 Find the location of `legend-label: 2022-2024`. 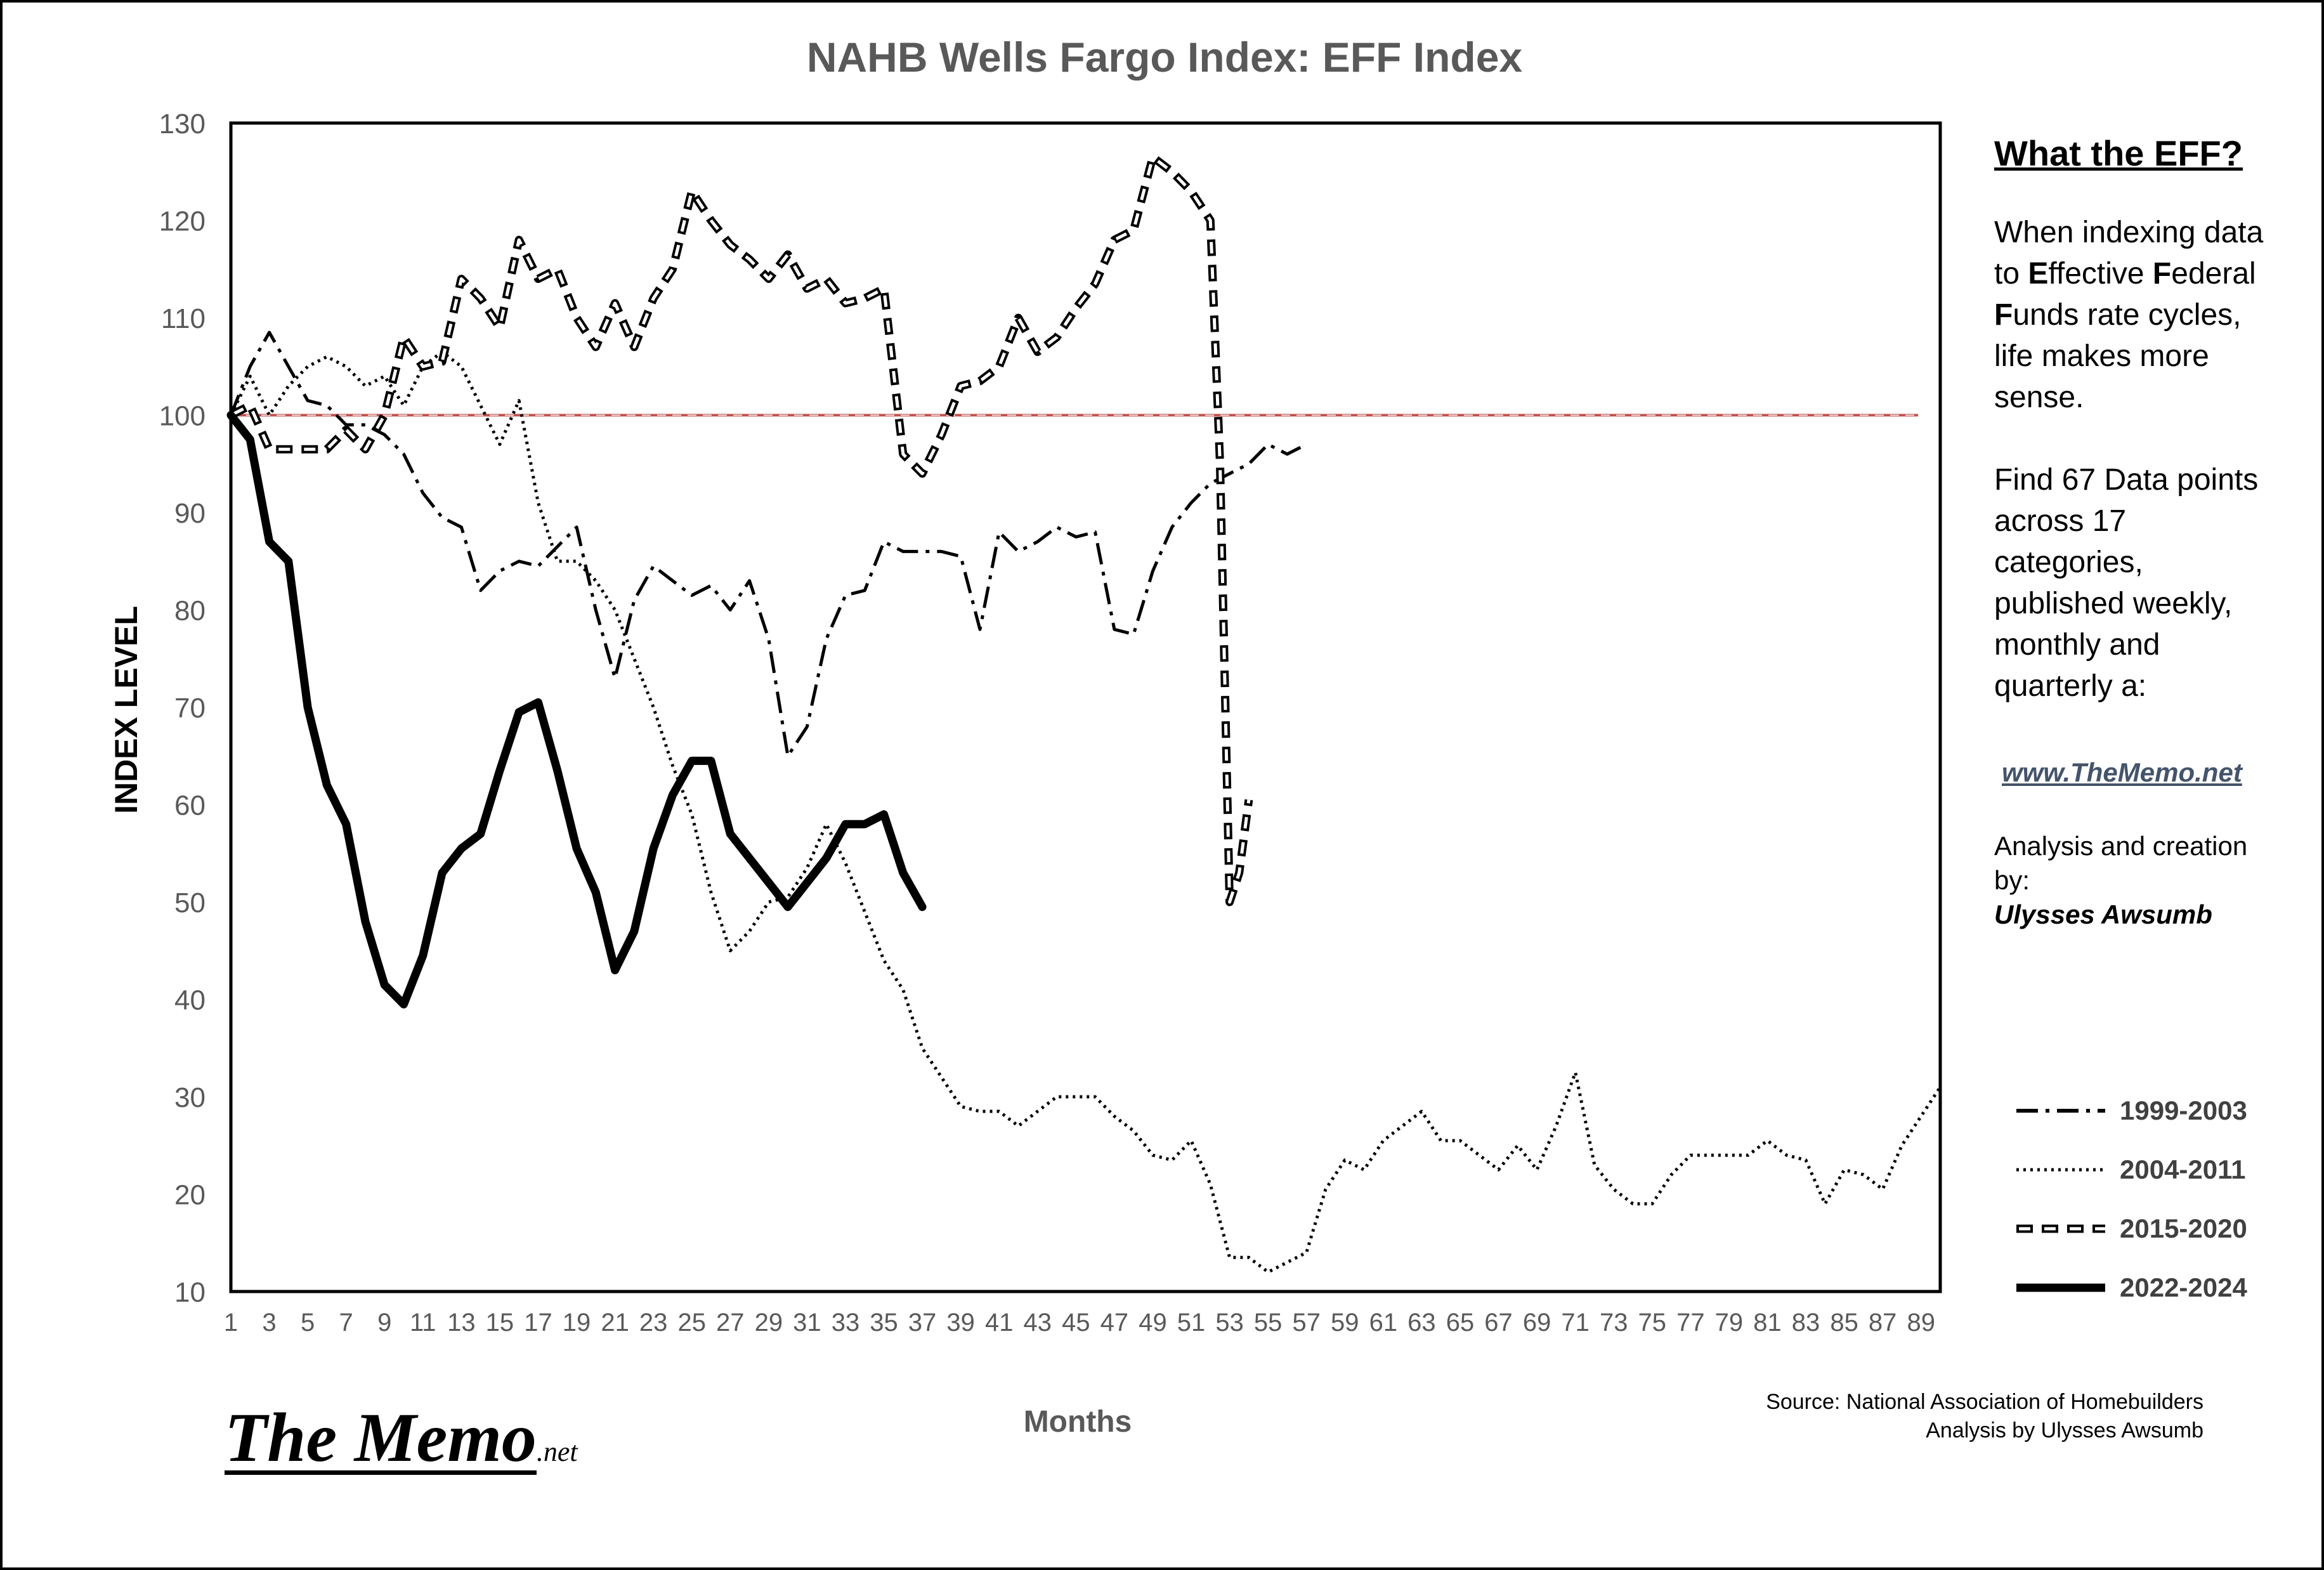

legend-label: 2022-2024 is located at coordinates (2183, 1287).